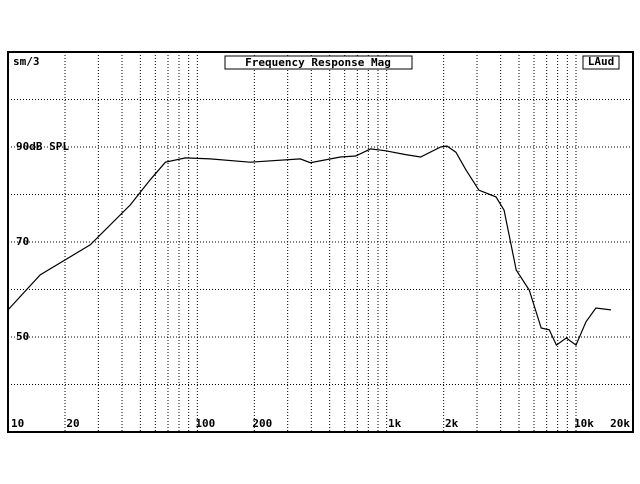 This screenshot has width=640, height=484. I want to click on x-tick-label: 10k, so click(584, 423).